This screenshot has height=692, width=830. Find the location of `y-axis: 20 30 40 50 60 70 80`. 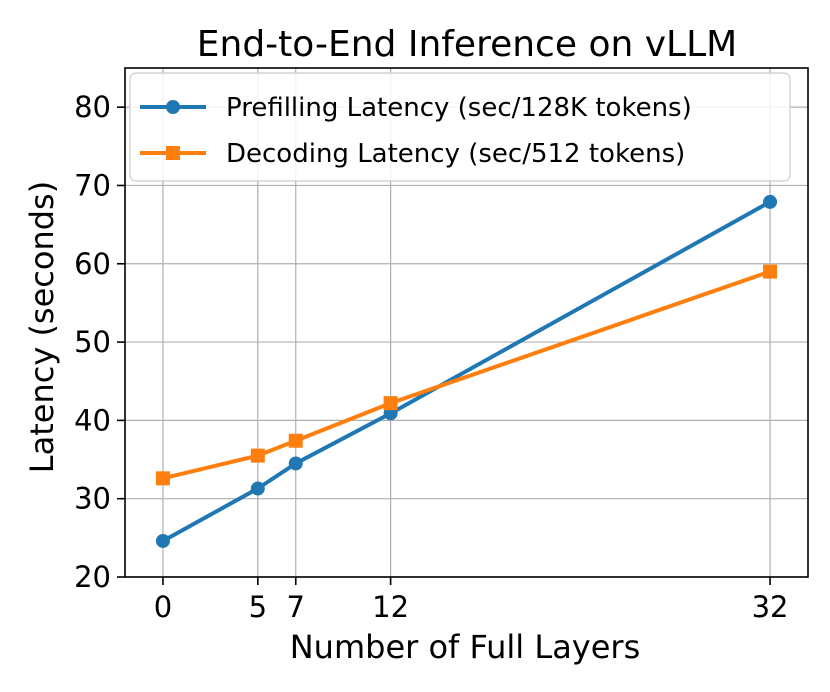

y-axis: 20 30 40 50 60 70 80 is located at coordinates (99, 342).